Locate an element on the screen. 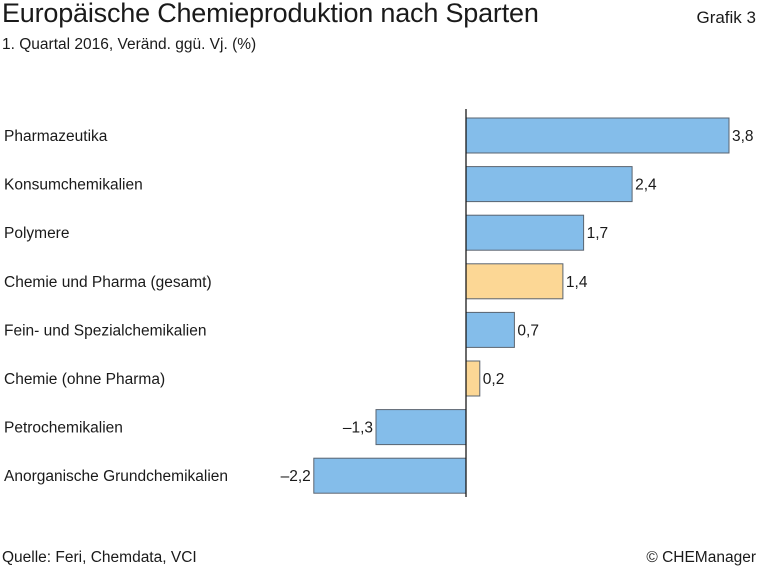 The height and width of the screenshot is (571, 760). category-label: Pharmazeutika is located at coordinates (56, 136).